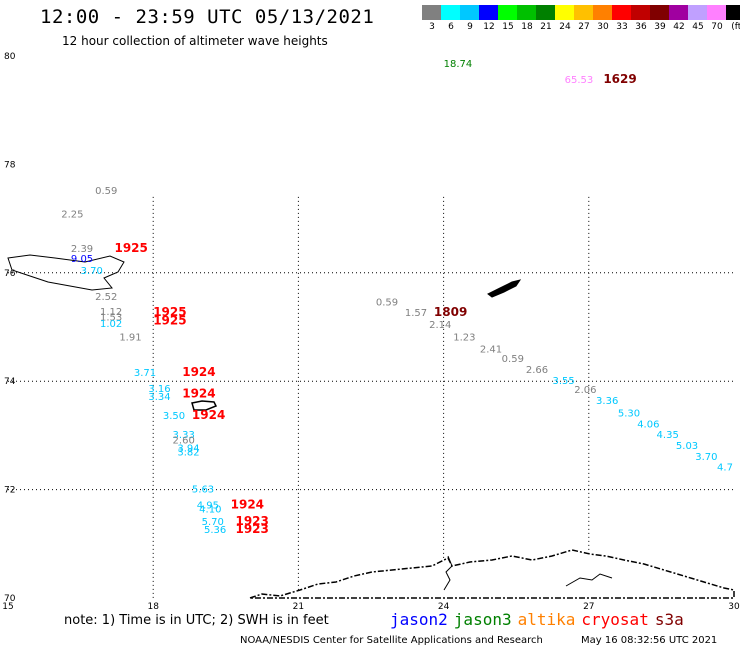 The width and height of the screenshot is (740, 650). What do you see at coordinates (545, 18) in the screenshot?
I see `legend-swatch: 21` at bounding box center [545, 18].